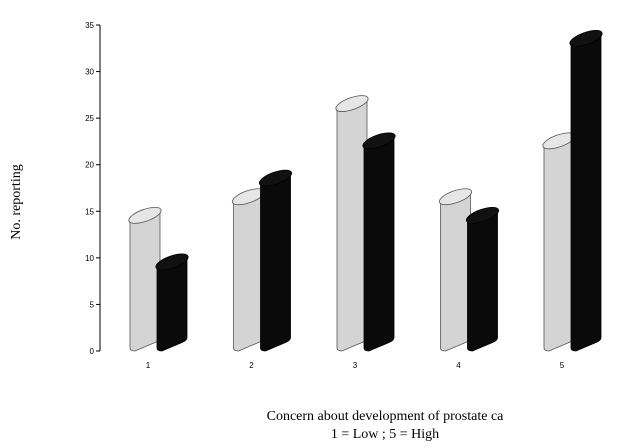 Image resolution: width=629 pixels, height=448 pixels. Describe the element at coordinates (89, 72) in the screenshot. I see `y-tick-label: 30` at that location.